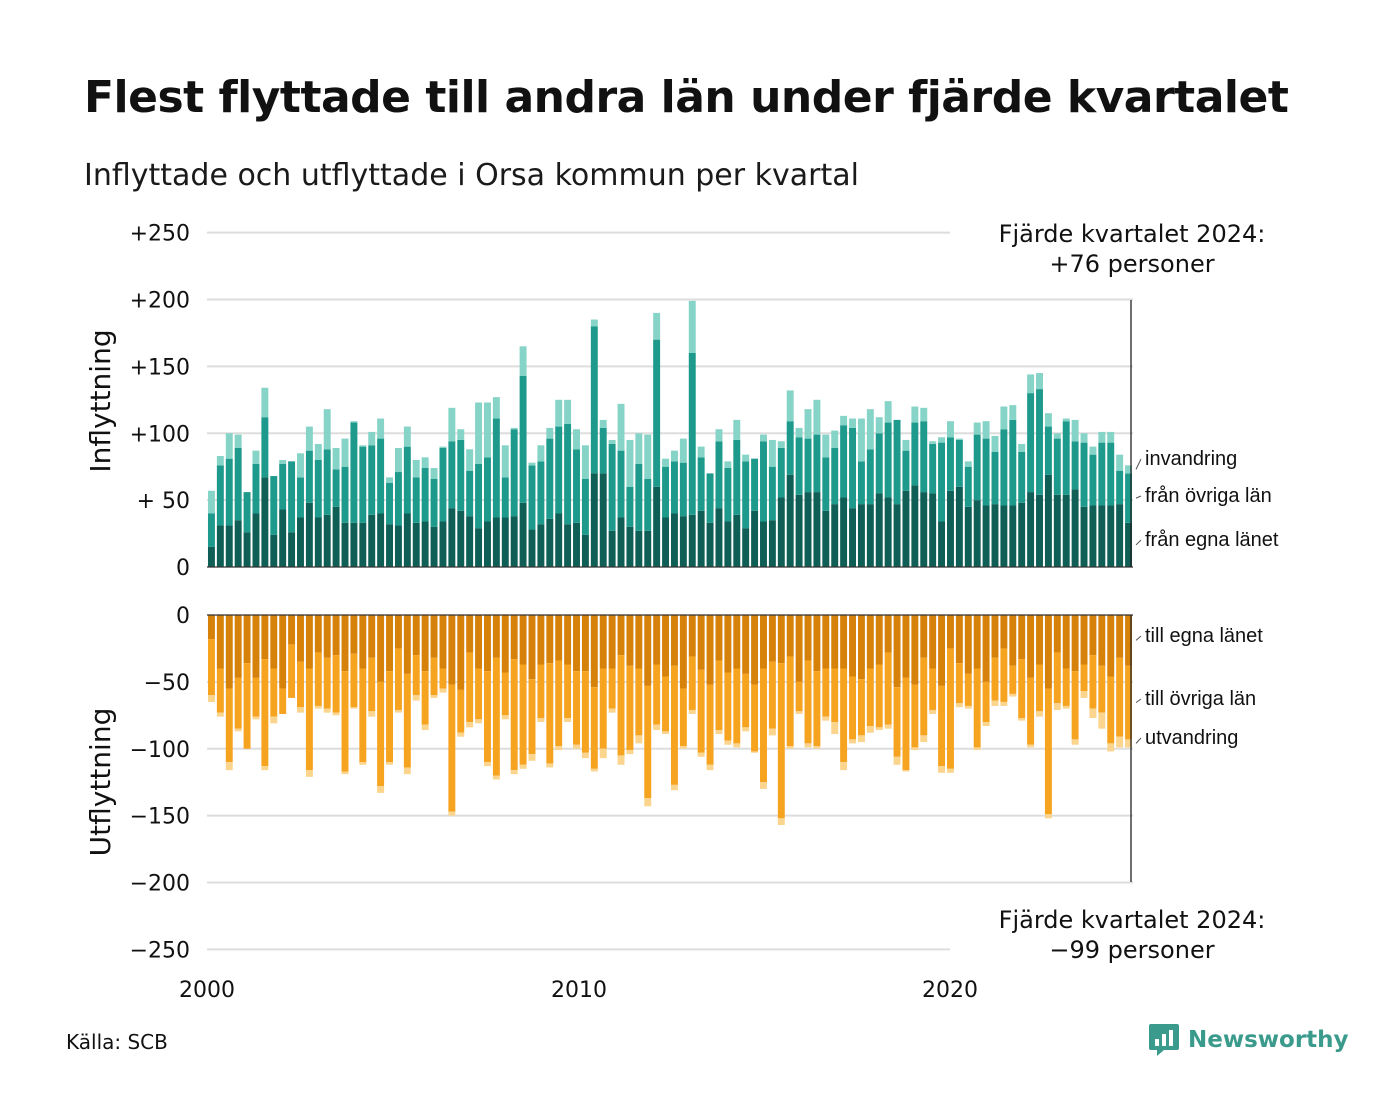  What do you see at coordinates (1131, 950) in the screenshot?
I see `annotation-bottom-line2: −99 personer` at bounding box center [1131, 950].